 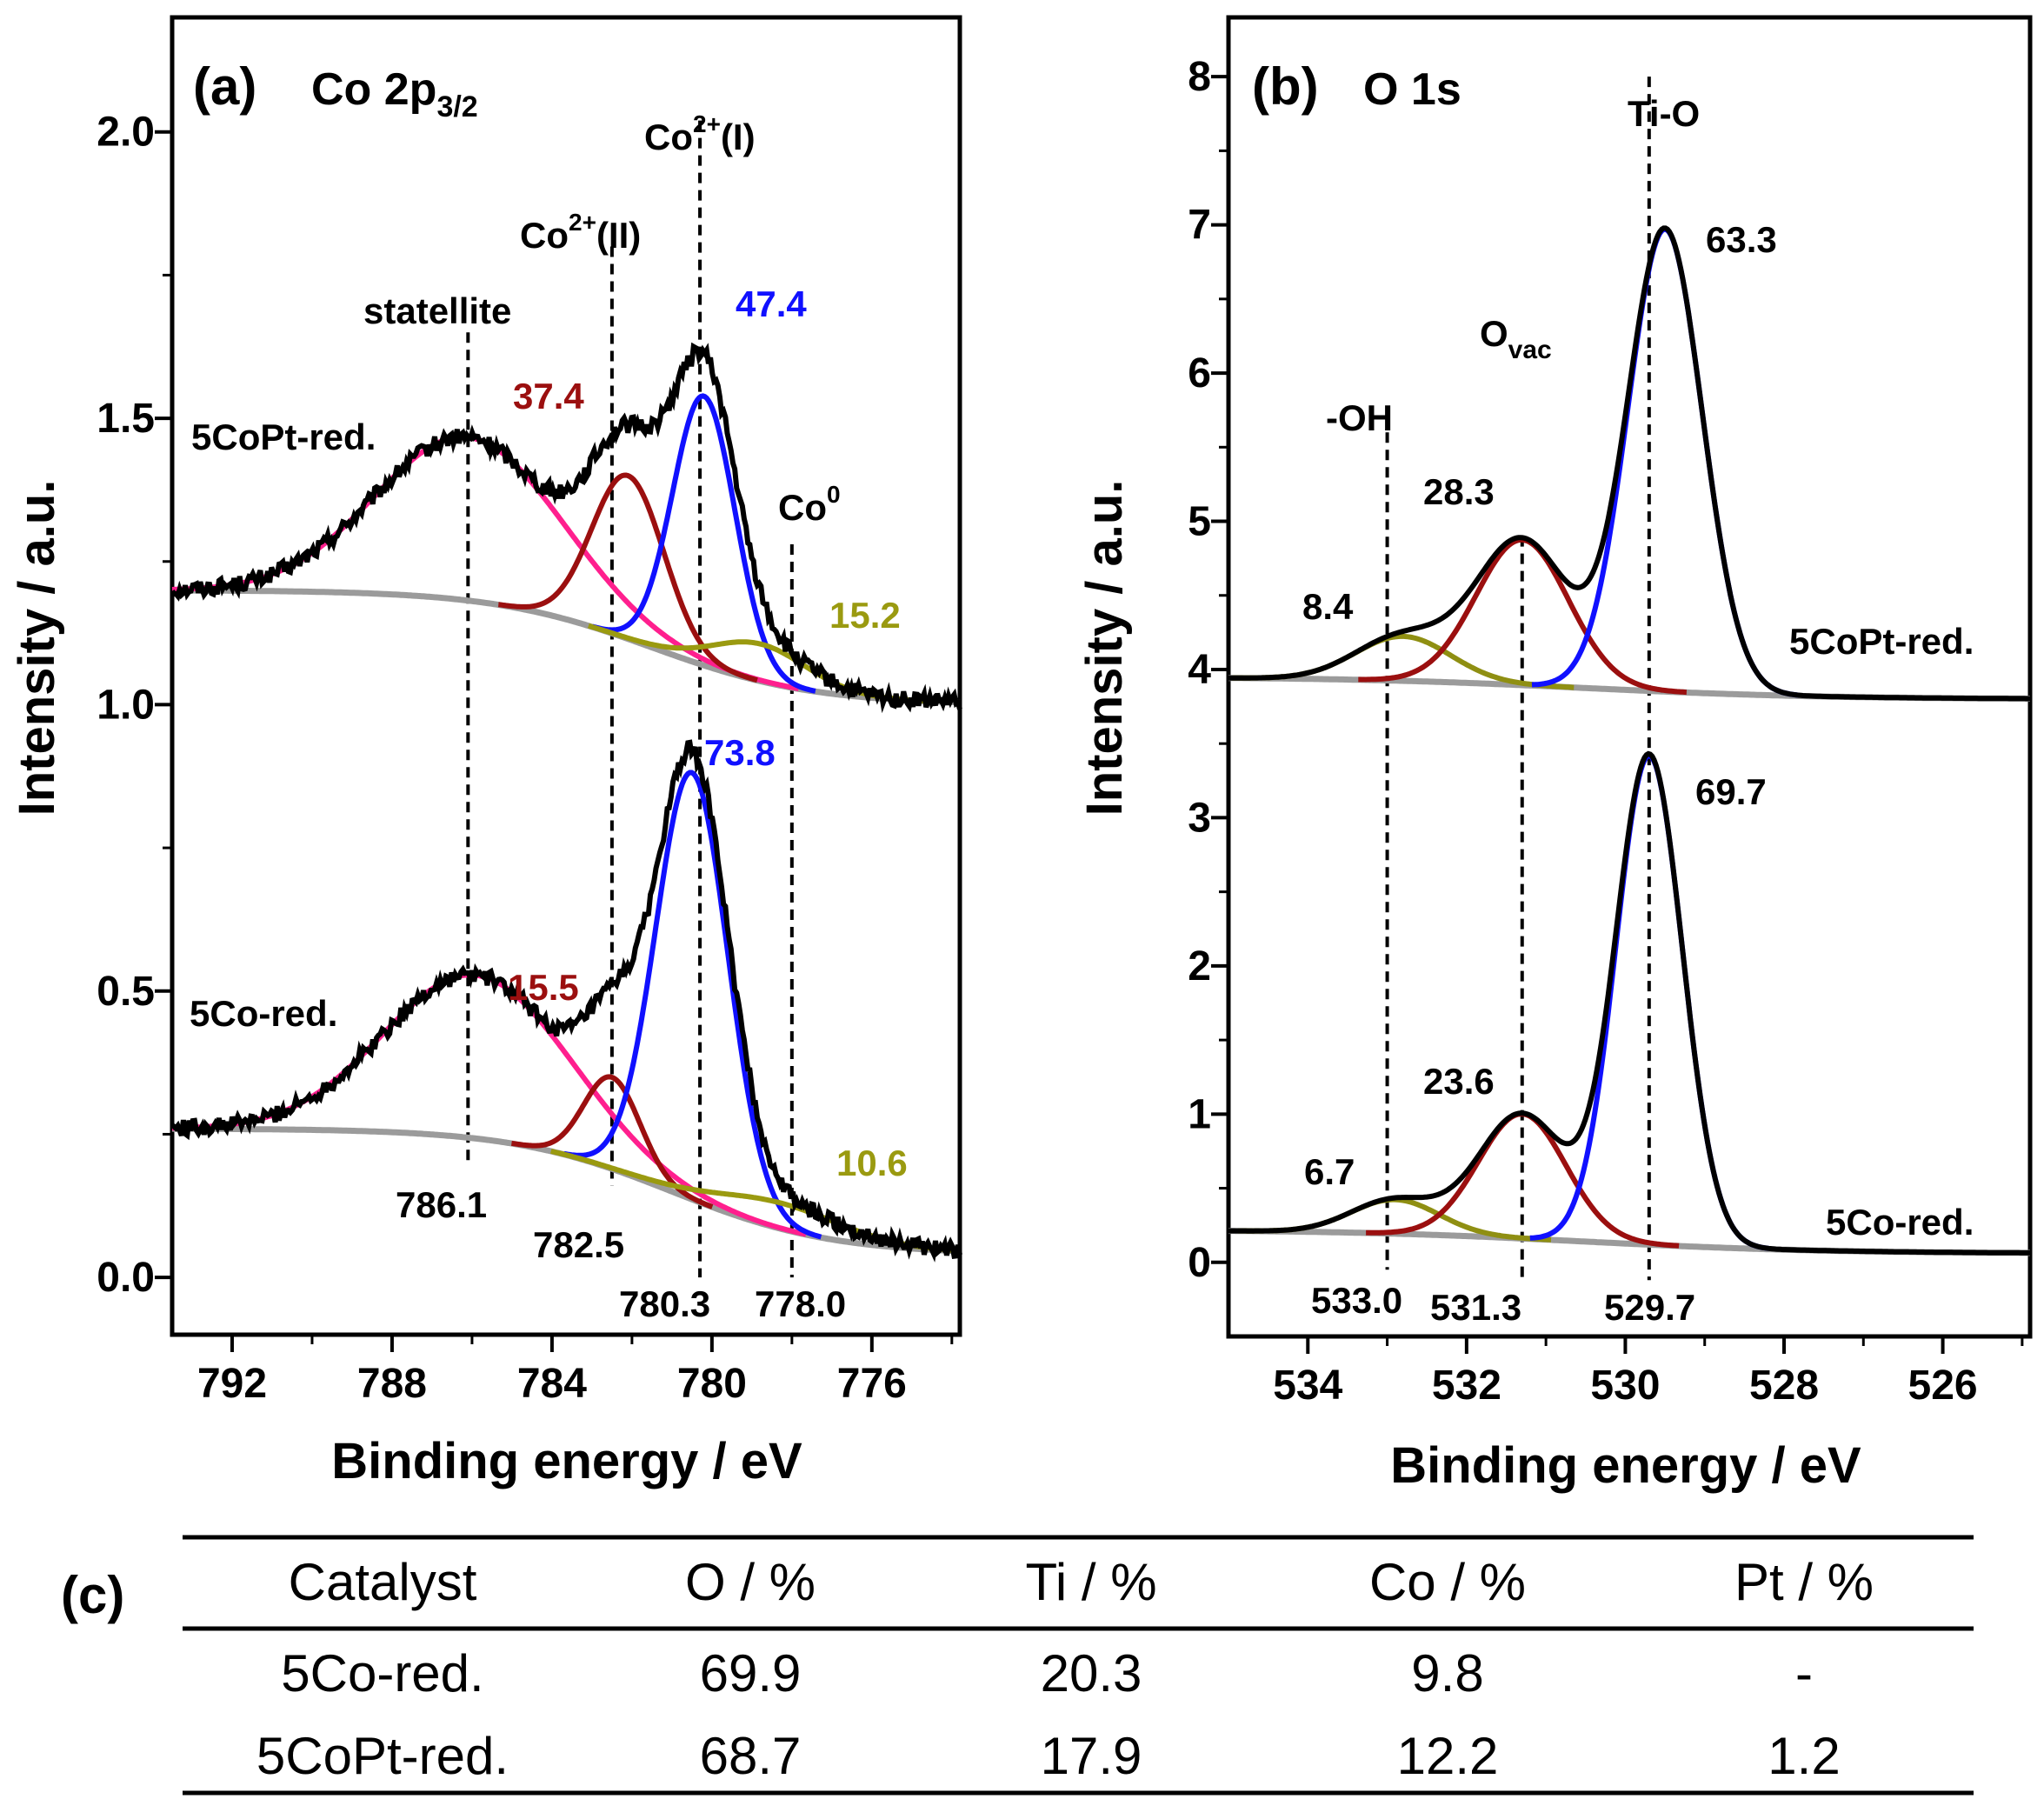 I want to click on panel-b-ylabel: Intensity / a.u., so click(x=1104, y=648).